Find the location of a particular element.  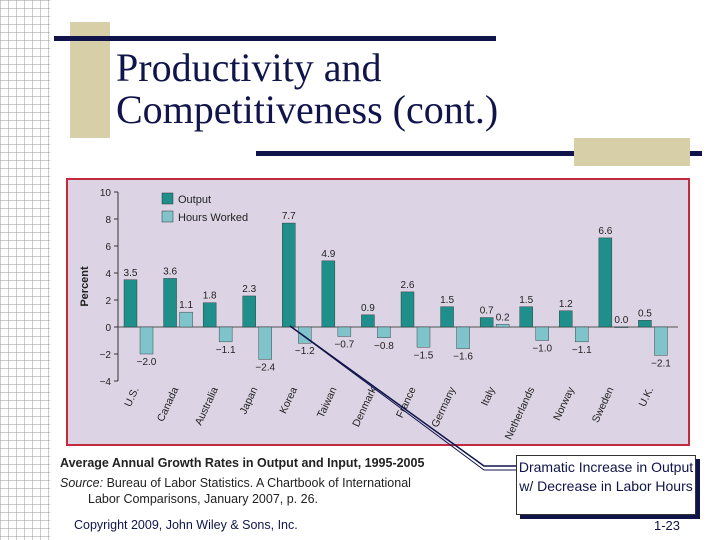

y-tick-label: 0 is located at coordinates (108, 328).